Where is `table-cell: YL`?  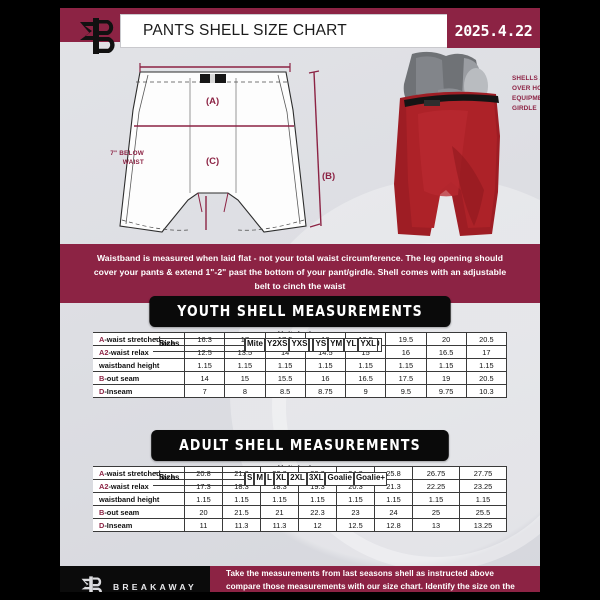
table-cell: YL is located at coordinates (351, 345).